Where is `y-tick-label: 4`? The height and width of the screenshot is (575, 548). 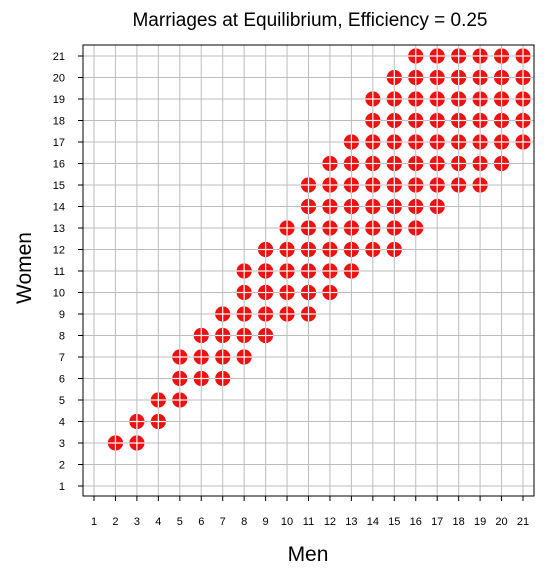
y-tick-label: 4 is located at coordinates (62, 423).